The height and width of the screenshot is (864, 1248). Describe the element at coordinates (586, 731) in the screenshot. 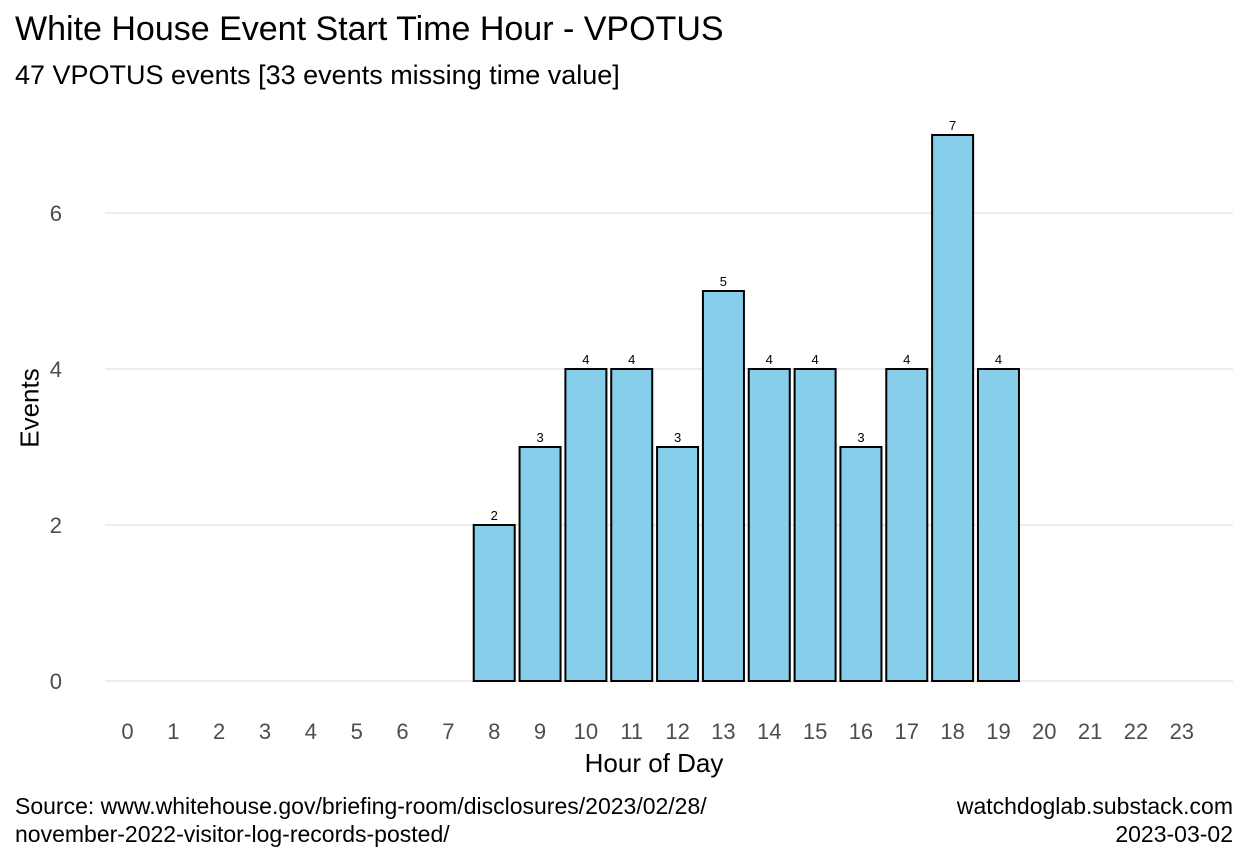

I see `x-tick-label: 10` at that location.